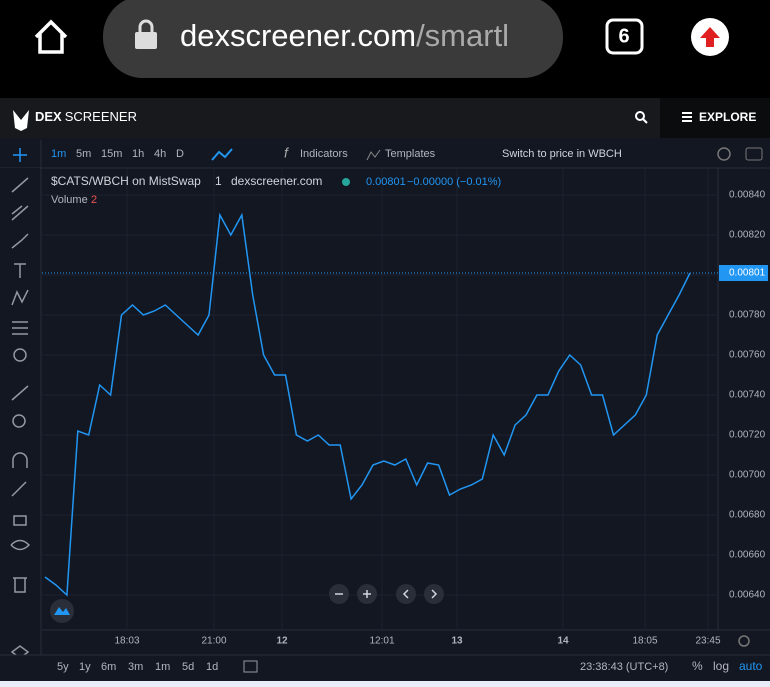  I want to click on lock-icon, so click(146, 40).